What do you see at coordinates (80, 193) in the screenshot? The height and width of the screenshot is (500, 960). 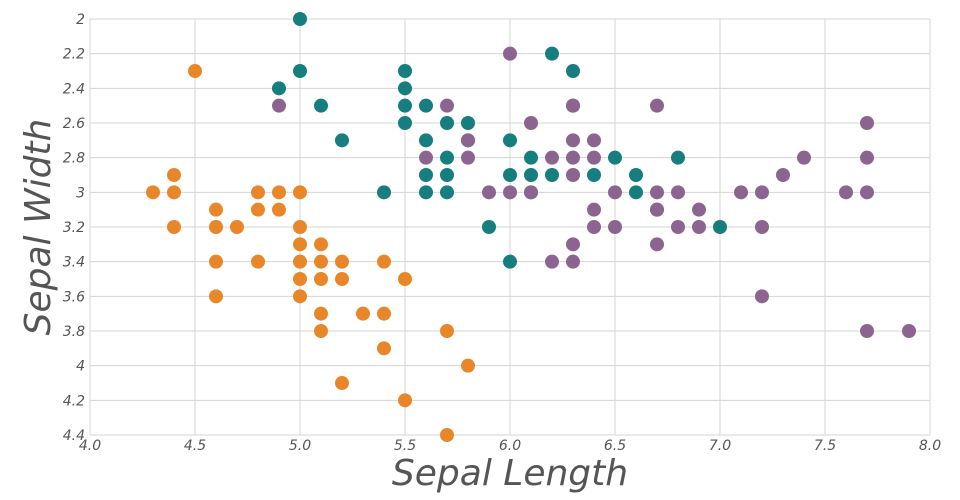 I see `y-tick-label: 3` at bounding box center [80, 193].